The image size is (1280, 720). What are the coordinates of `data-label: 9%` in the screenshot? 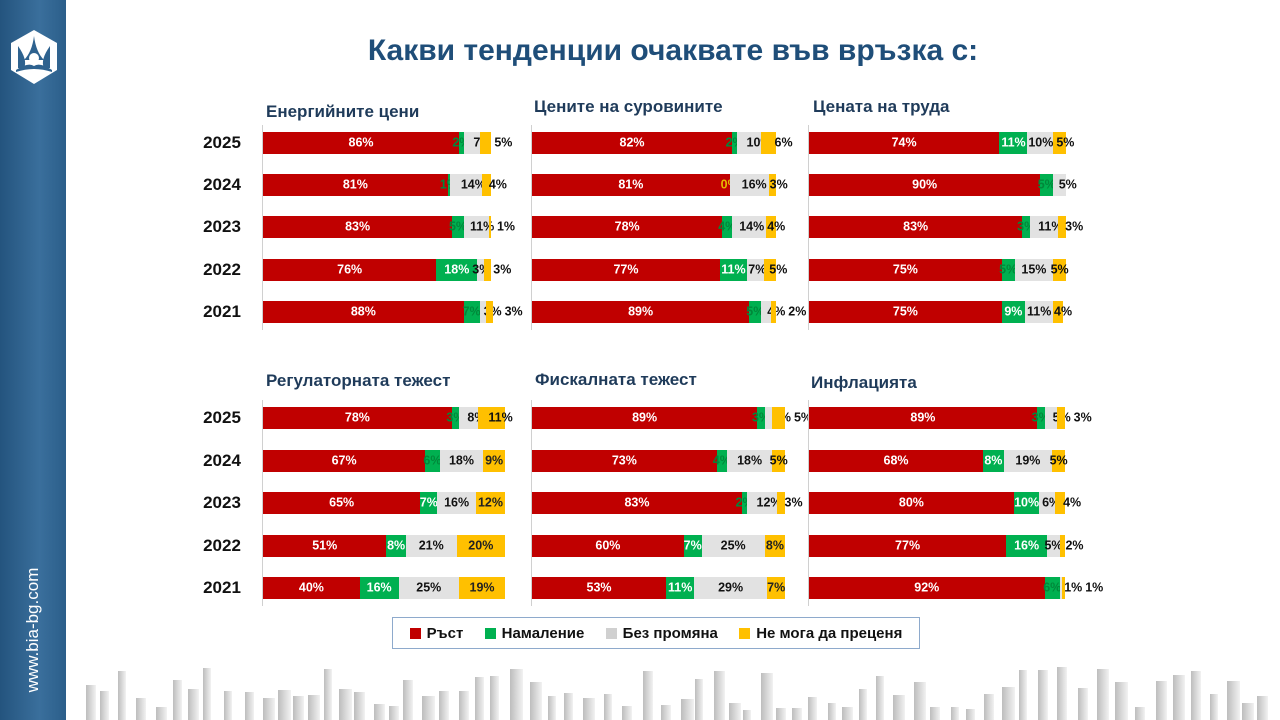 It's located at (494, 460).